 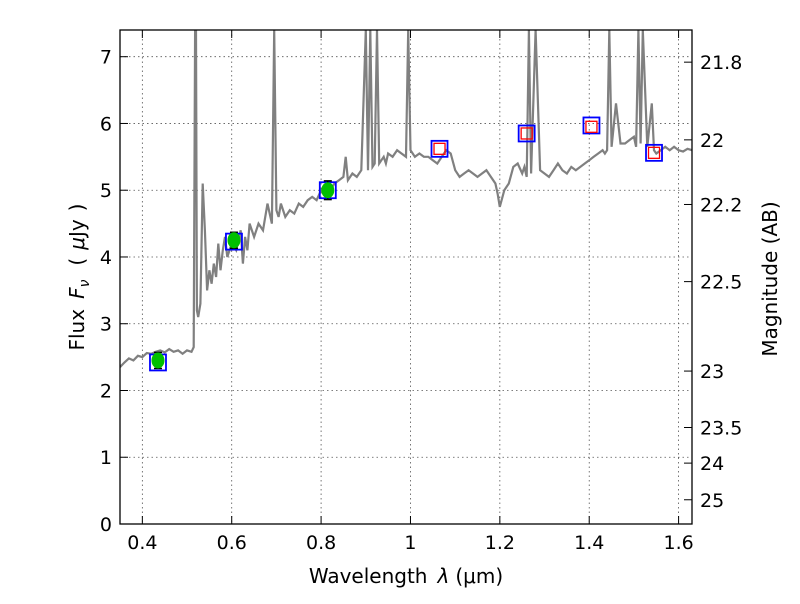 What do you see at coordinates (712, 141) in the screenshot?
I see `y2-tick-label: 22` at bounding box center [712, 141].